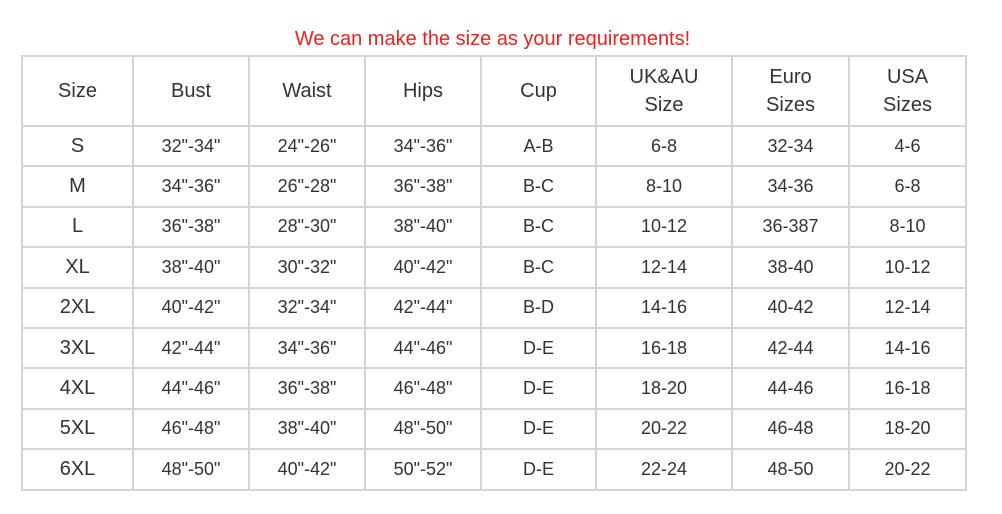 This screenshot has width=1002, height=514. I want to click on table-cell: 36-387, so click(790, 227).